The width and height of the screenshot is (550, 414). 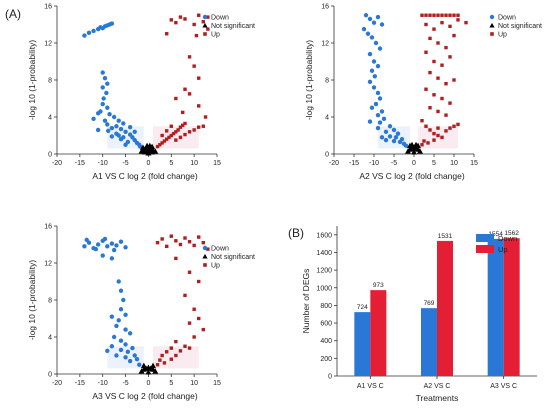 I want to click on bar-y-tick-label: 400, so click(x=326, y=341).